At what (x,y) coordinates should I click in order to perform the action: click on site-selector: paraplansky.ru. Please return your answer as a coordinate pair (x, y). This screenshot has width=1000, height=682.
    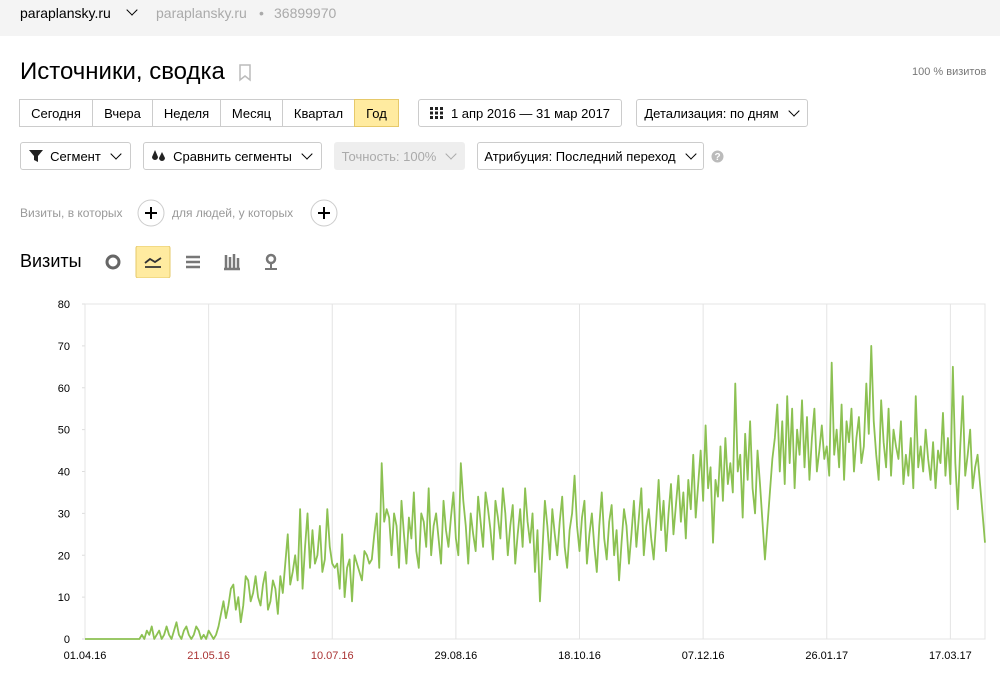
    Looking at the image, I should click on (65, 13).